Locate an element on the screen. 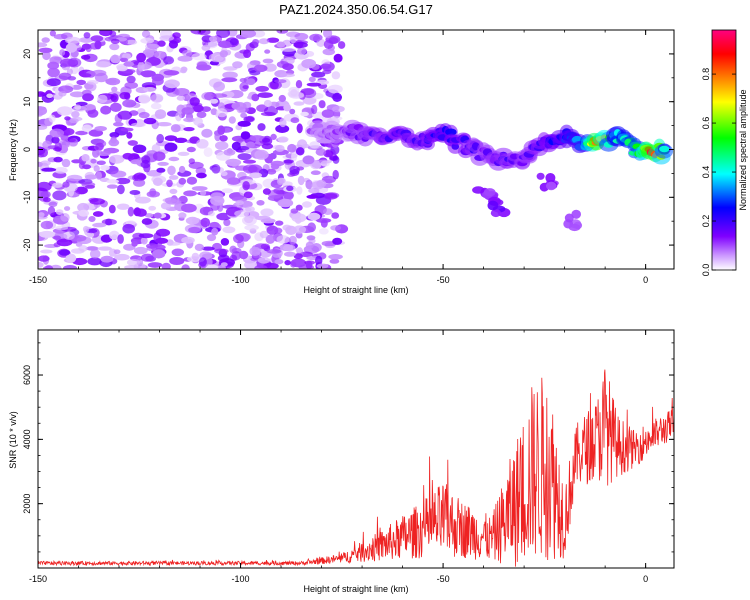 The image size is (750, 600). x-tick-label: -50 is located at coordinates (443, 280).